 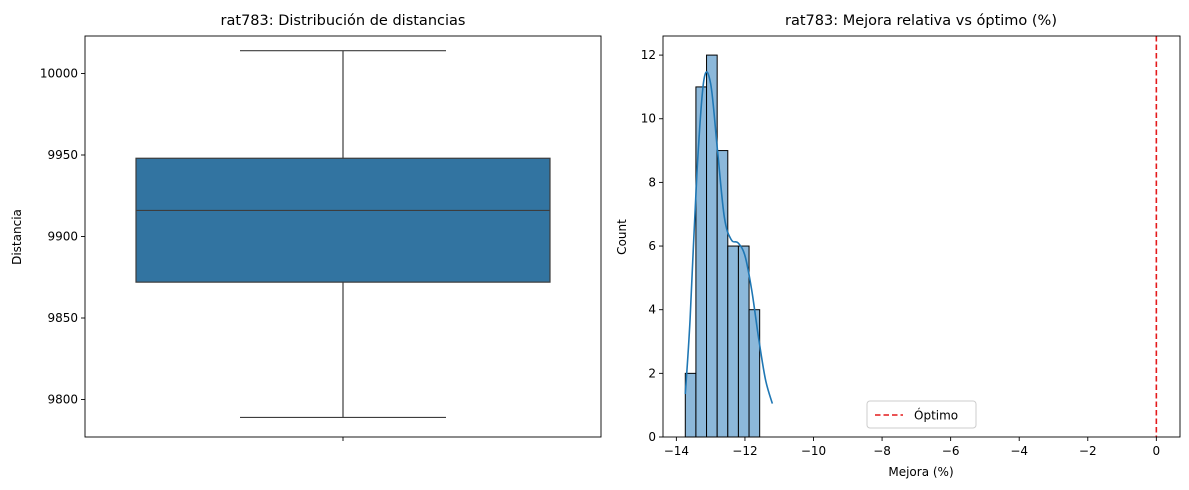 I want to click on y-tick-label: 9850, so click(x=62, y=318).